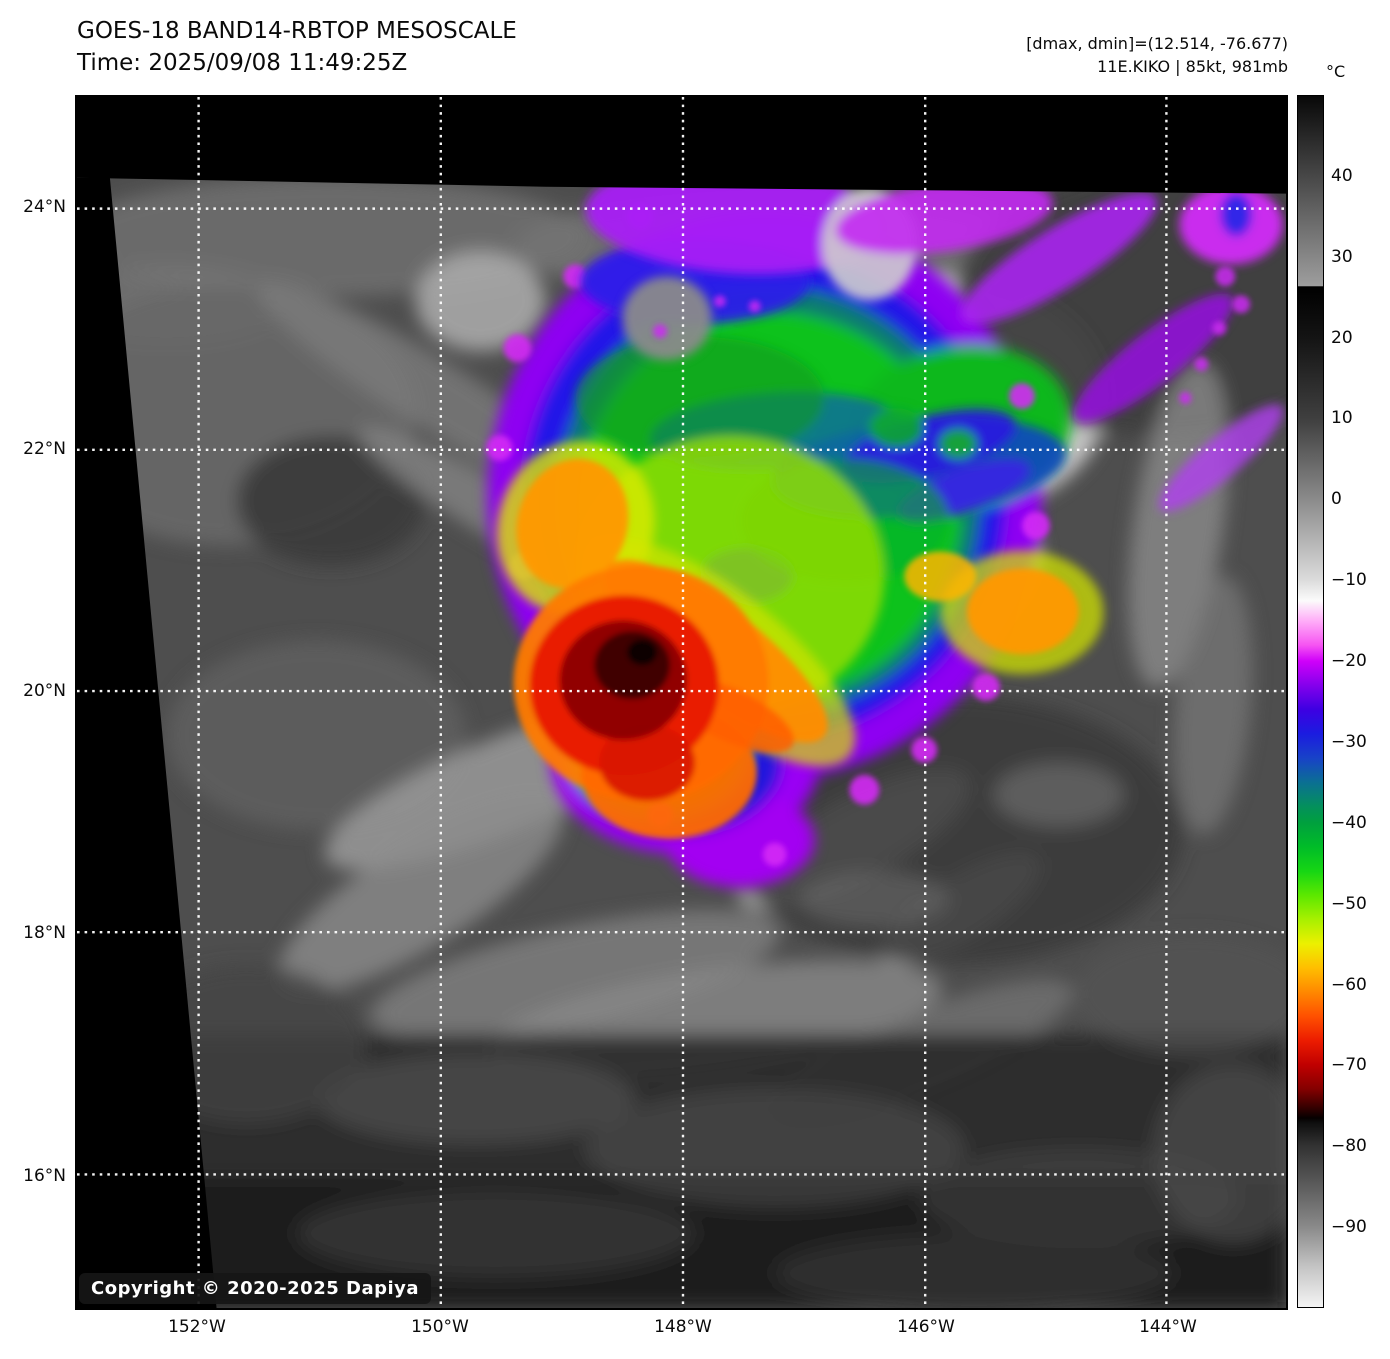 The image size is (1390, 1359). I want to click on lat-label-16°N: 16°N, so click(44, 1176).